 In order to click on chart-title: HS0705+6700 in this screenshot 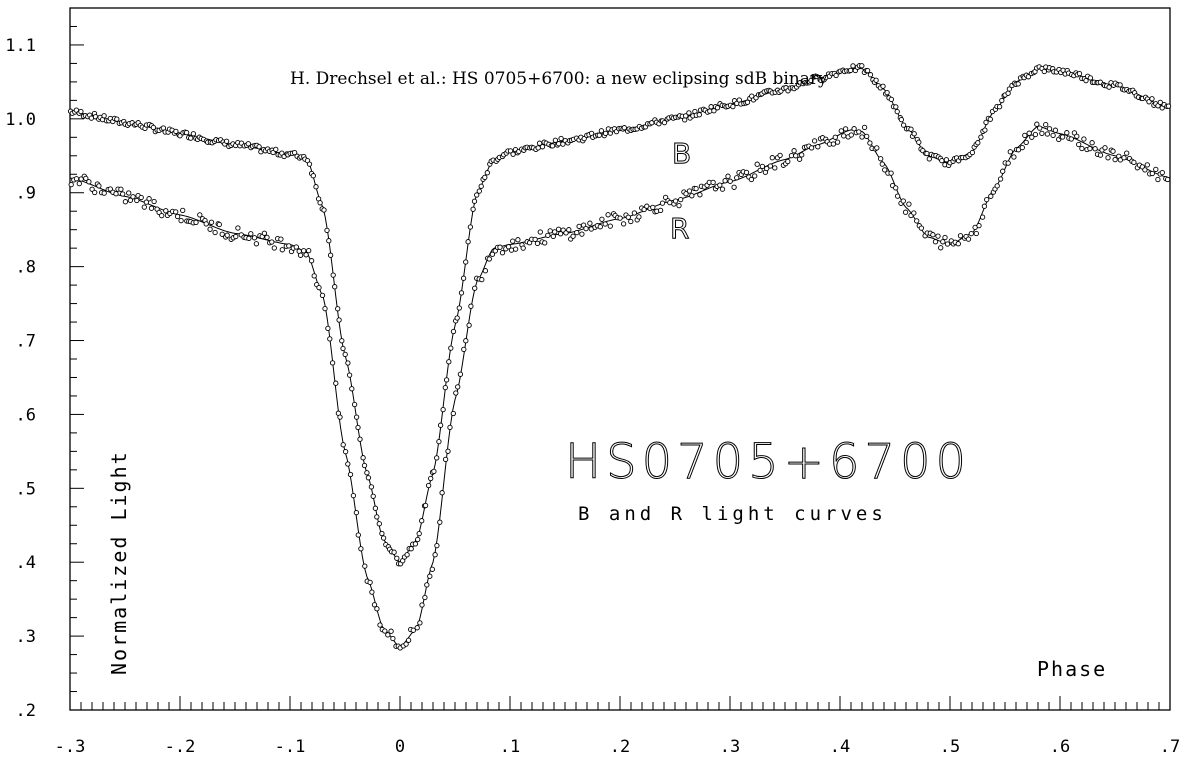, I will do `click(768, 462)`.